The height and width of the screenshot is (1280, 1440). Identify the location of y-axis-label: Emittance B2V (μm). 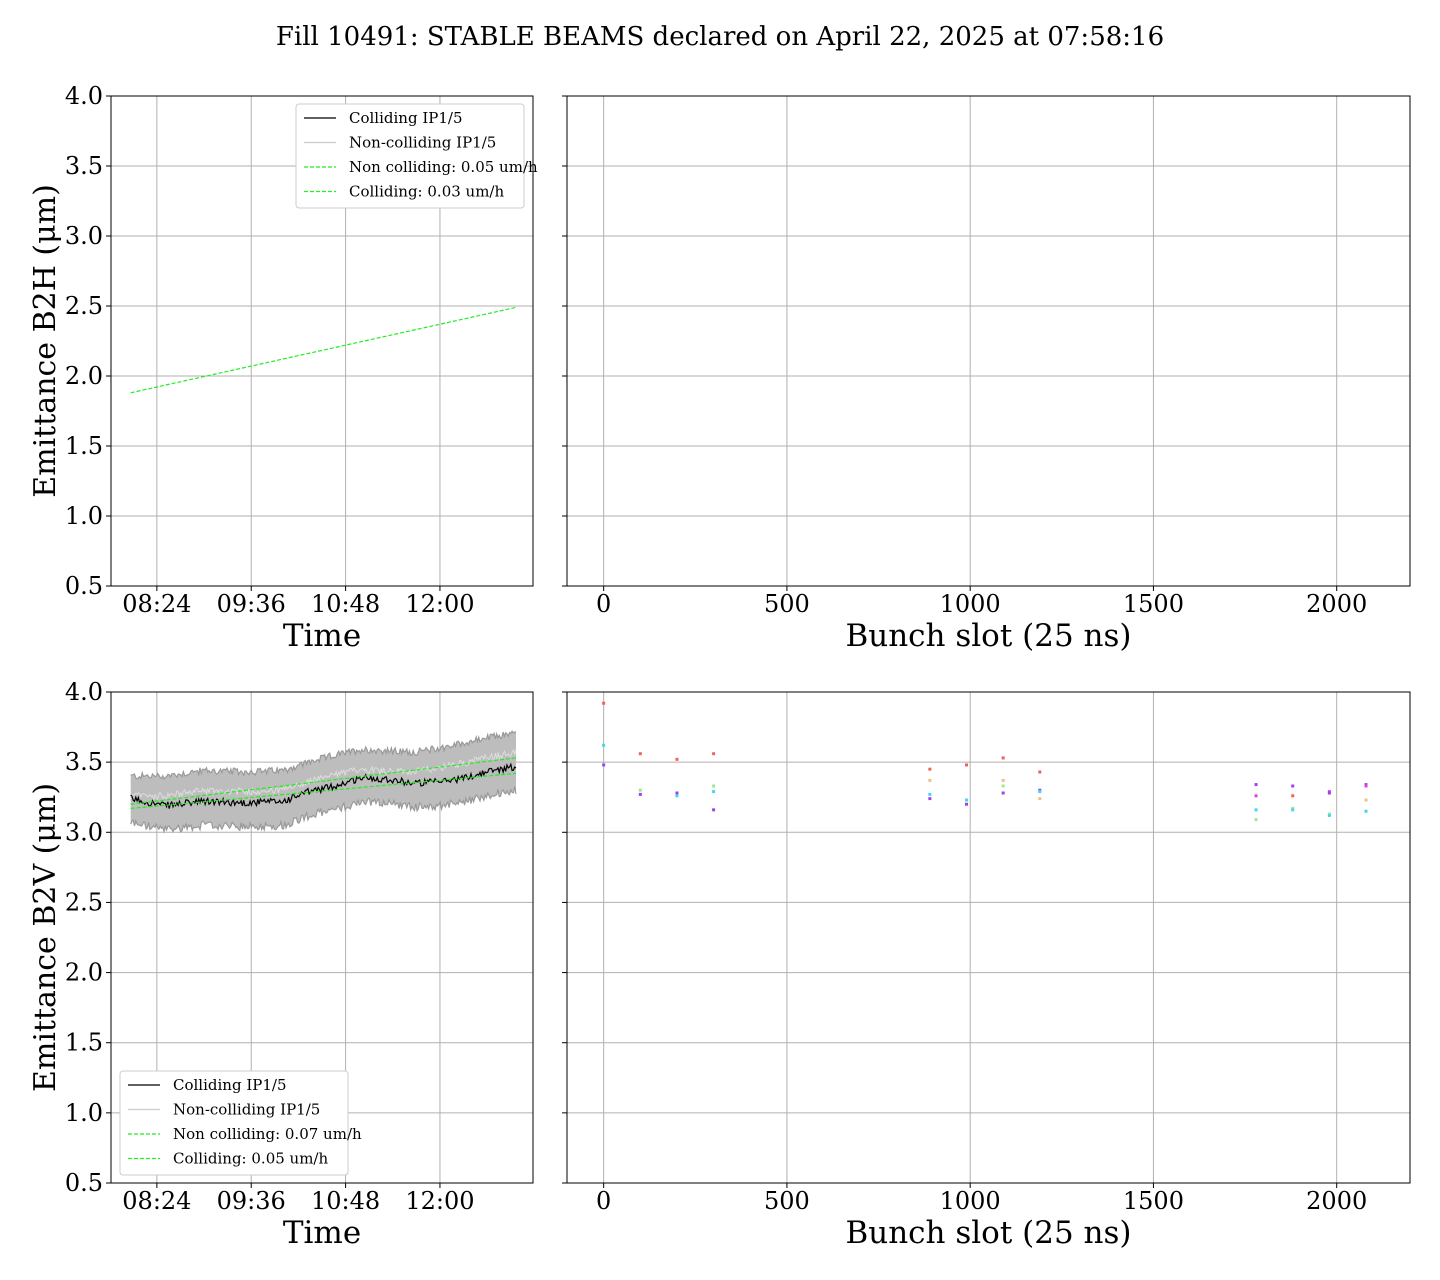
(45, 937).